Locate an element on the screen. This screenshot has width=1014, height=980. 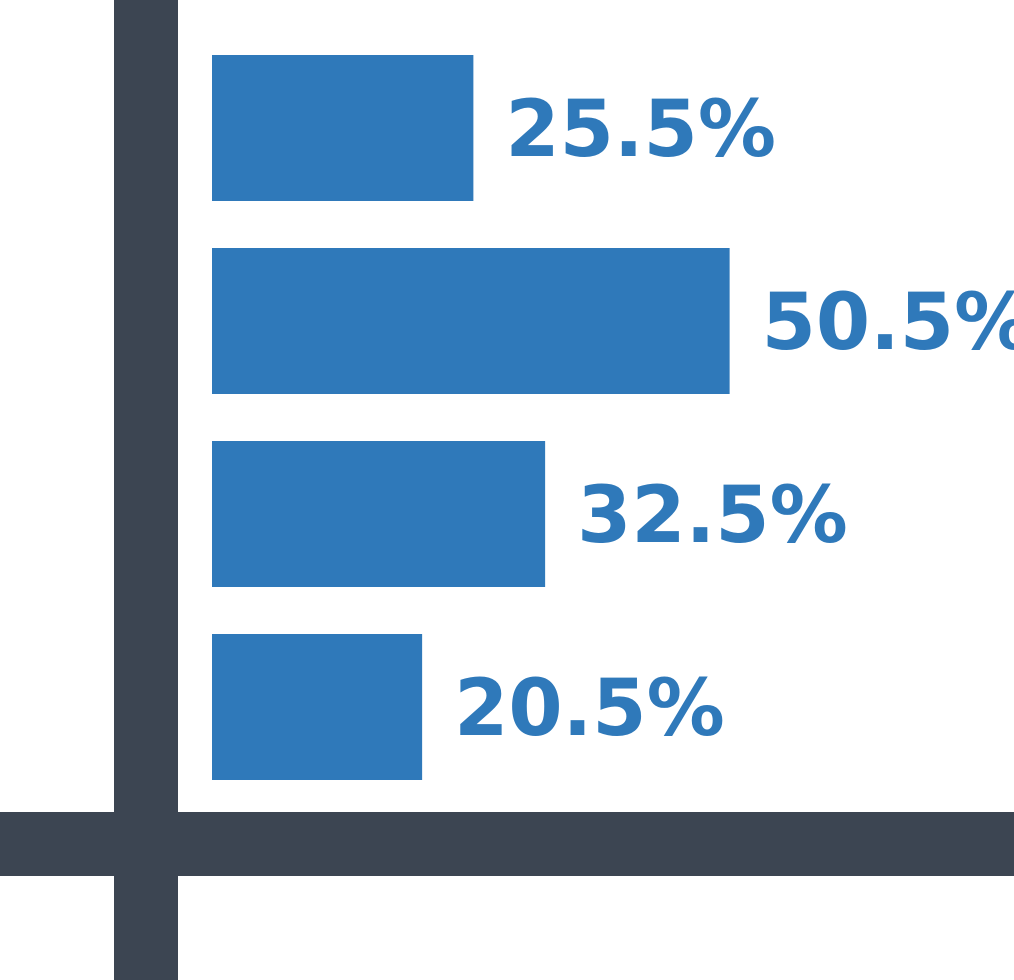
x-axis-line is located at coordinates (507, 844).